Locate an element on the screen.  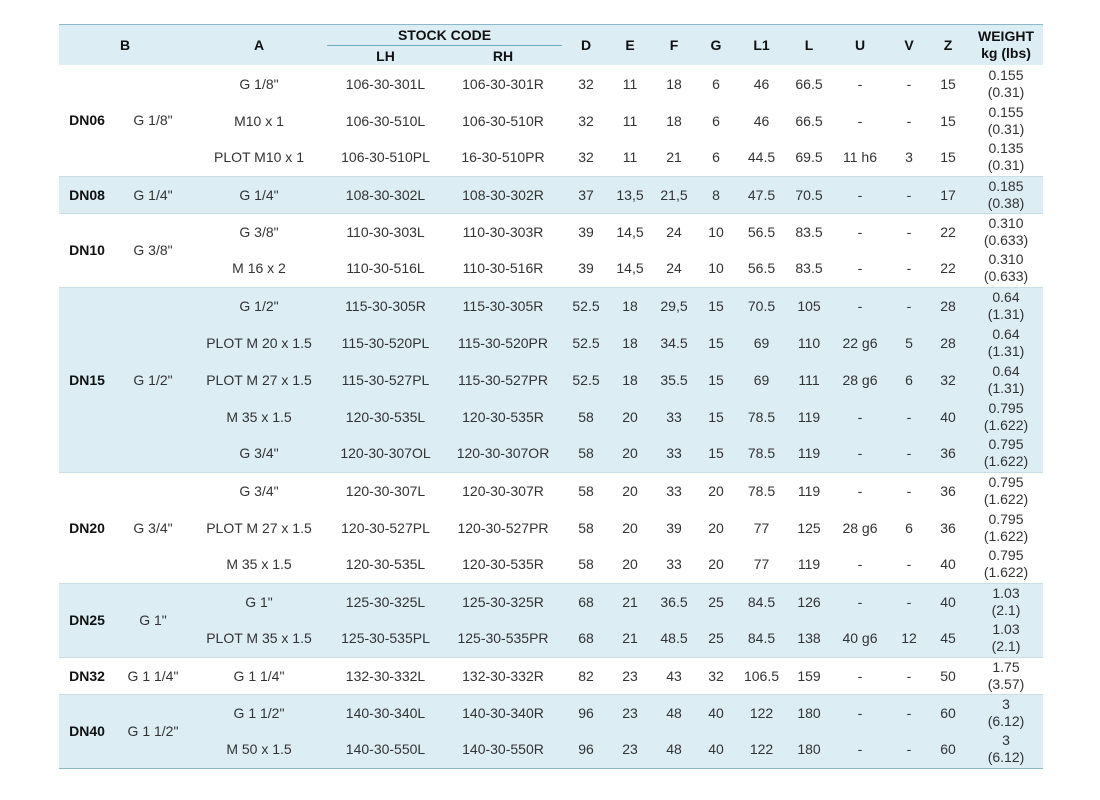
cell-v: 6 is located at coordinates (909, 527).